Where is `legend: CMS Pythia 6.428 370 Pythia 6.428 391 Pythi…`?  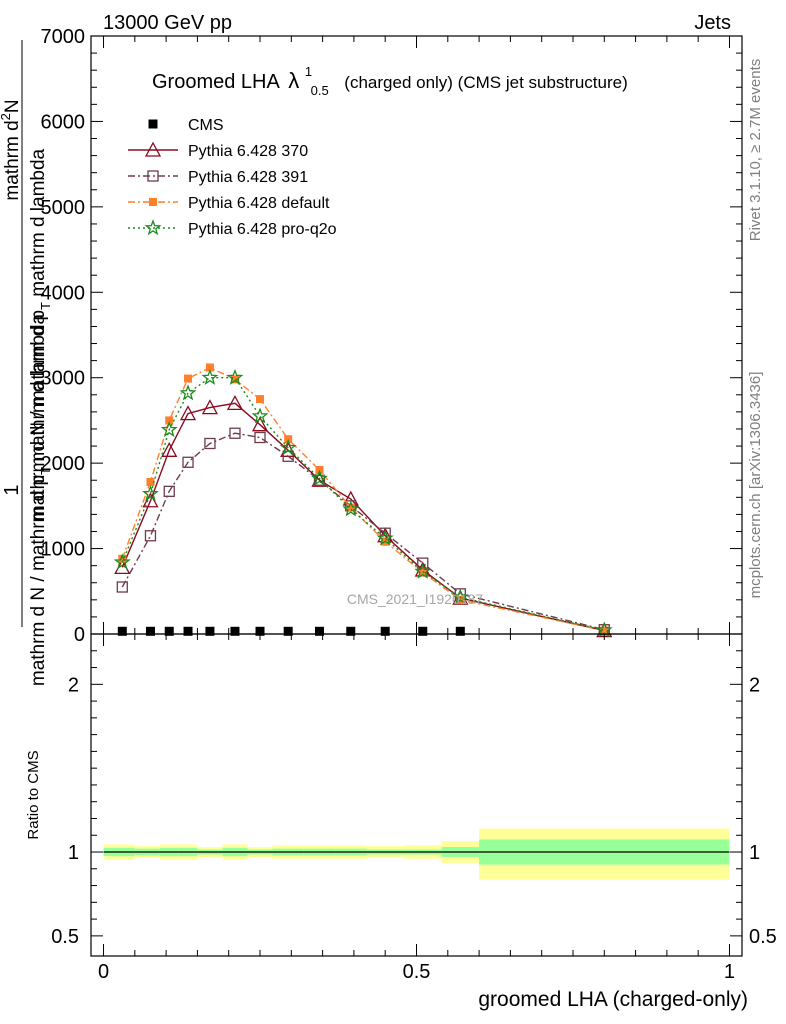
legend: CMS Pythia 6.428 370 Pythia 6.428 391 Pythi… is located at coordinates (232, 177).